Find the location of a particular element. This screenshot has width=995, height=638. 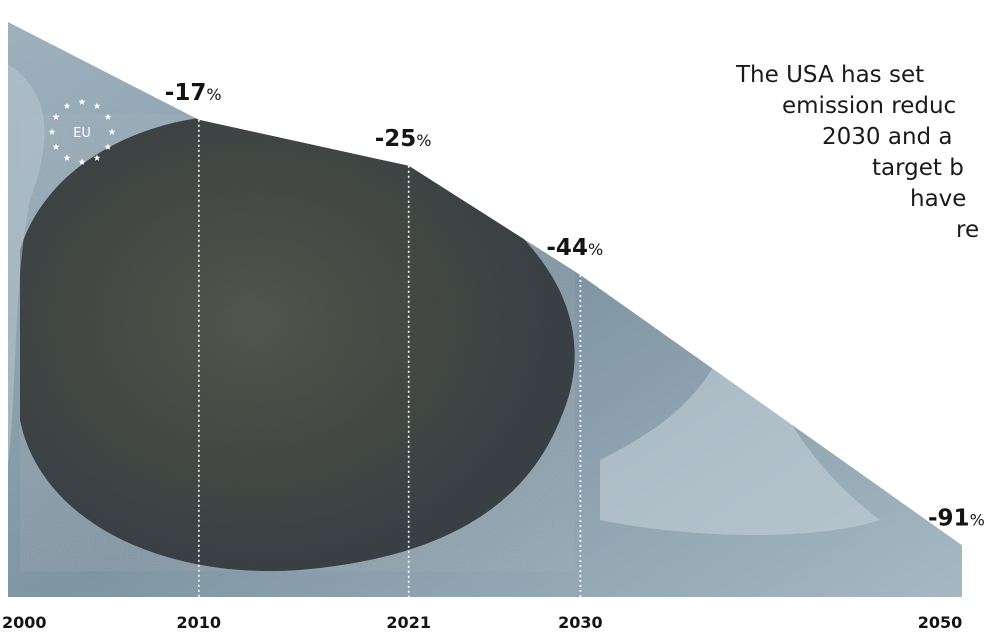

value-number: -44 is located at coordinates (567, 248).